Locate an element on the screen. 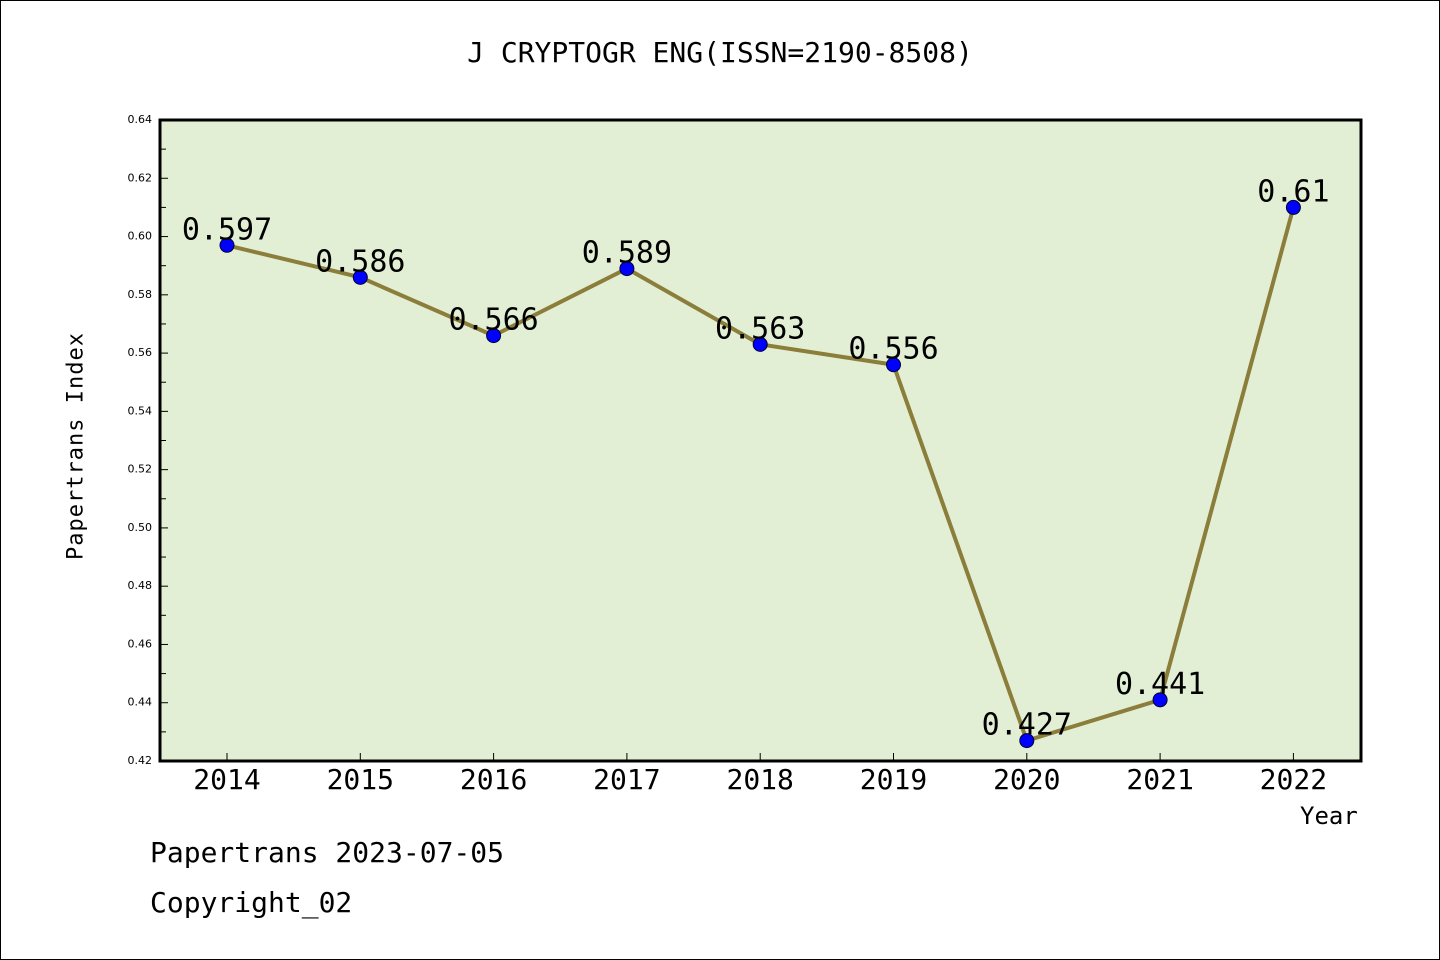 This screenshot has width=1440, height=960. data-label: 0.597 is located at coordinates (227, 229).